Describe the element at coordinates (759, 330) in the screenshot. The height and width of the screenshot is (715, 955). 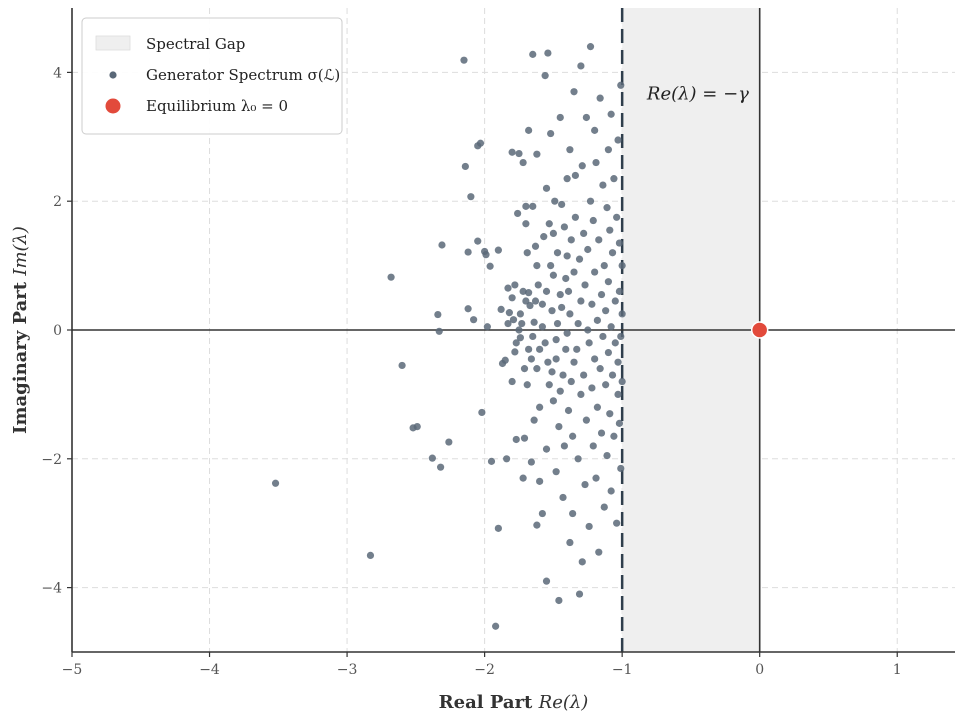
I see `equilibrium-point` at that location.